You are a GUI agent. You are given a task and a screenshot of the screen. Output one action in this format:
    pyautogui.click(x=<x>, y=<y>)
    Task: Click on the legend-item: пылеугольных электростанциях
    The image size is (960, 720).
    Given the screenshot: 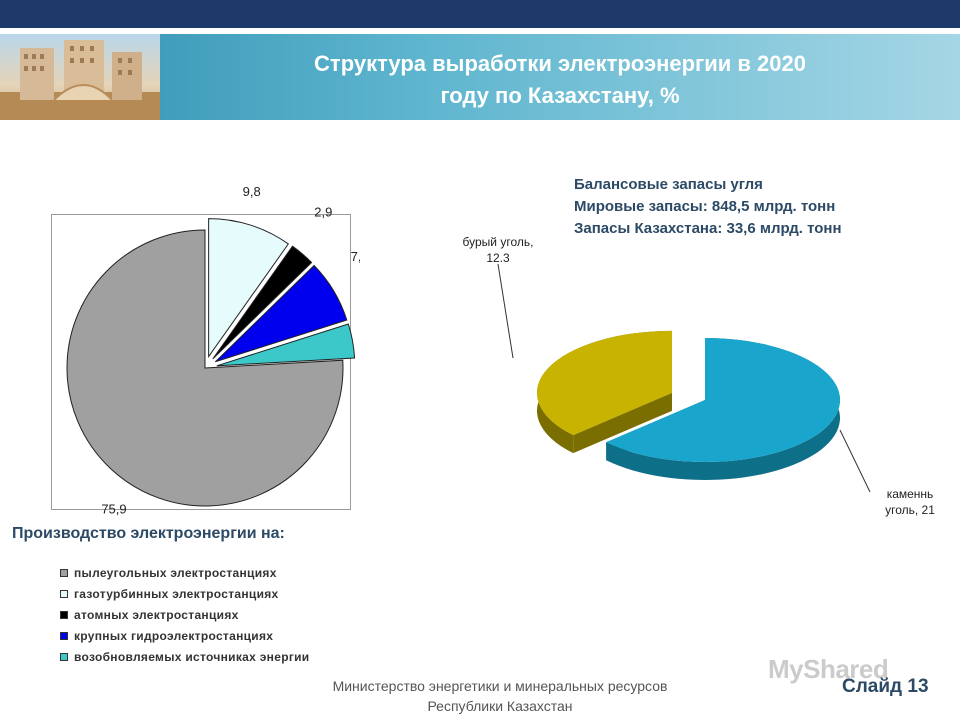 What is the action you would take?
    pyautogui.click(x=184, y=572)
    